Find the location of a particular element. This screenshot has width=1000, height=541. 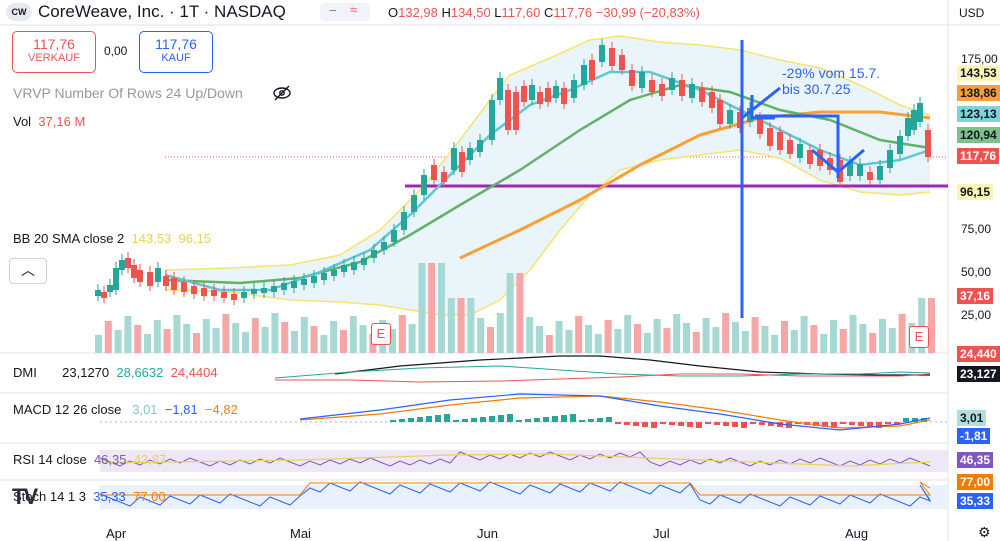

macd-value-1: 3,01 is located at coordinates (145, 409).